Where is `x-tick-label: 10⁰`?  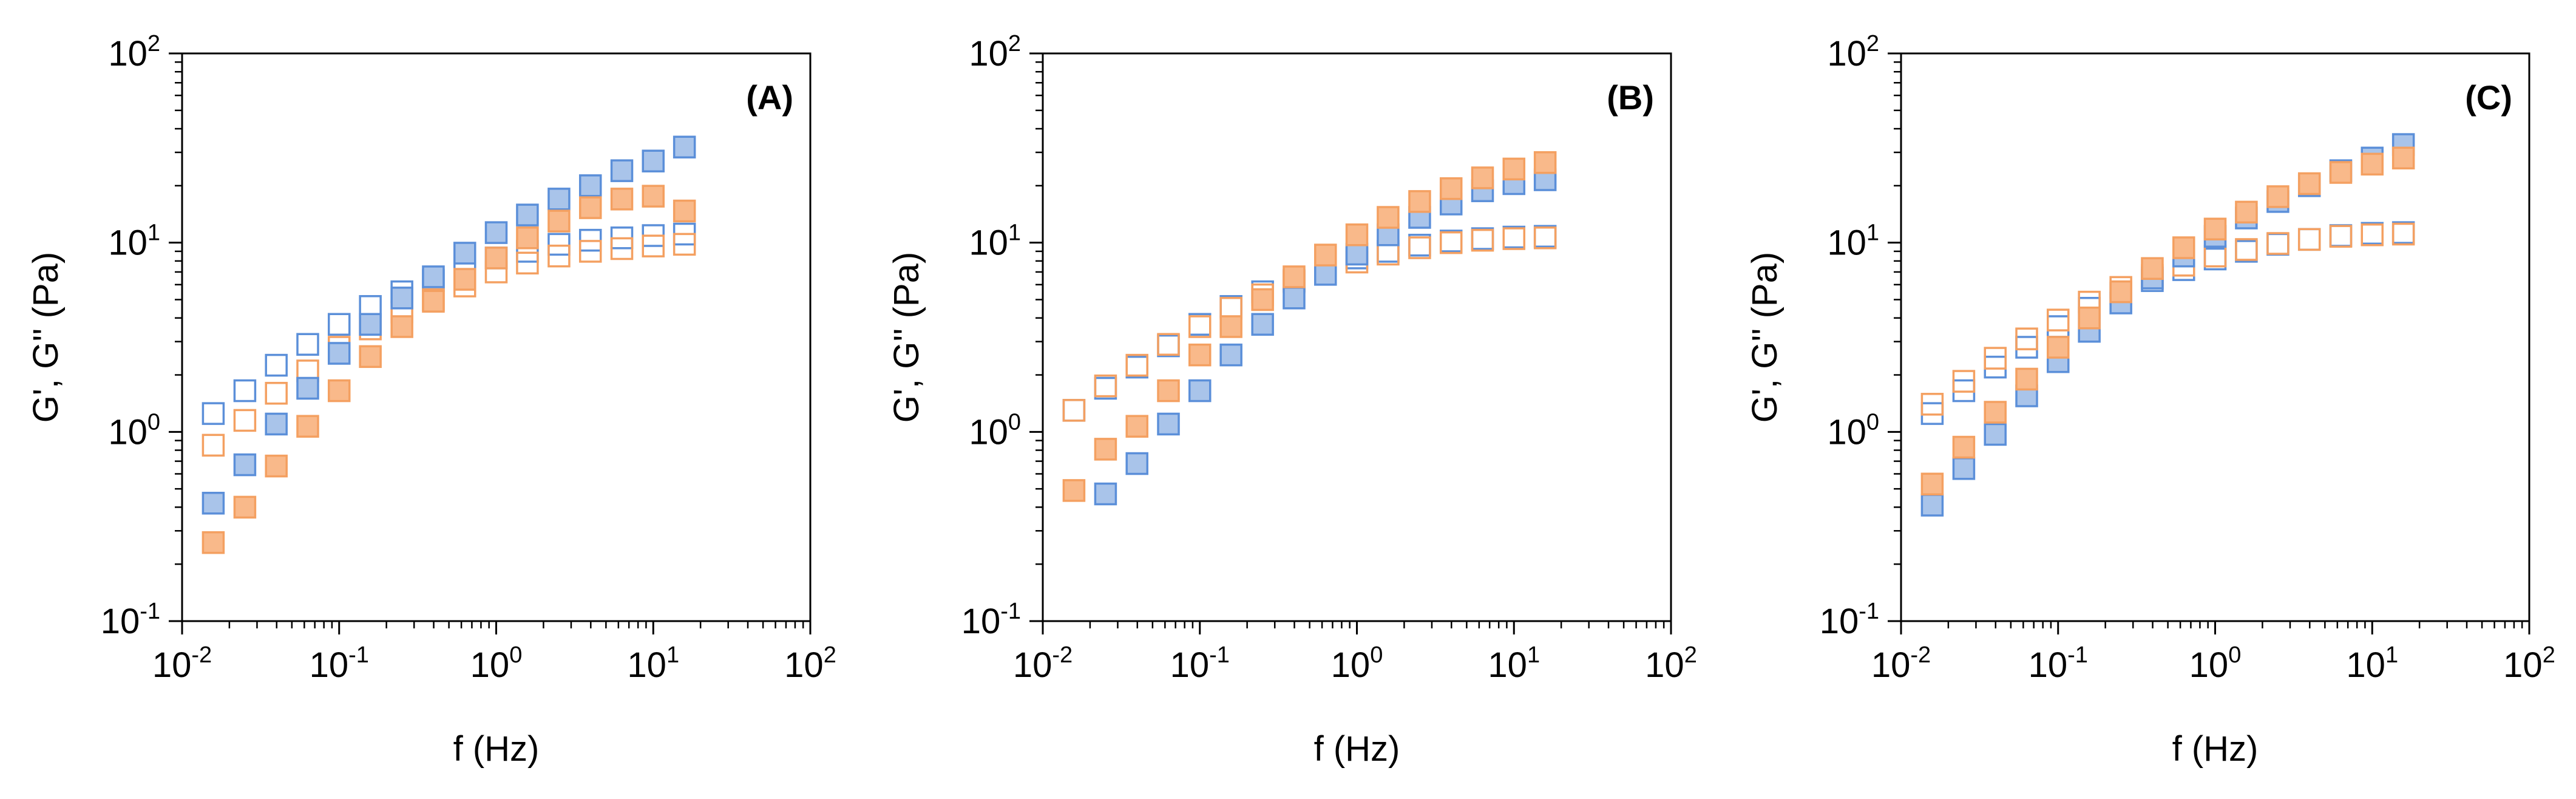
x-tick-label: 10⁰ is located at coordinates (2215, 663).